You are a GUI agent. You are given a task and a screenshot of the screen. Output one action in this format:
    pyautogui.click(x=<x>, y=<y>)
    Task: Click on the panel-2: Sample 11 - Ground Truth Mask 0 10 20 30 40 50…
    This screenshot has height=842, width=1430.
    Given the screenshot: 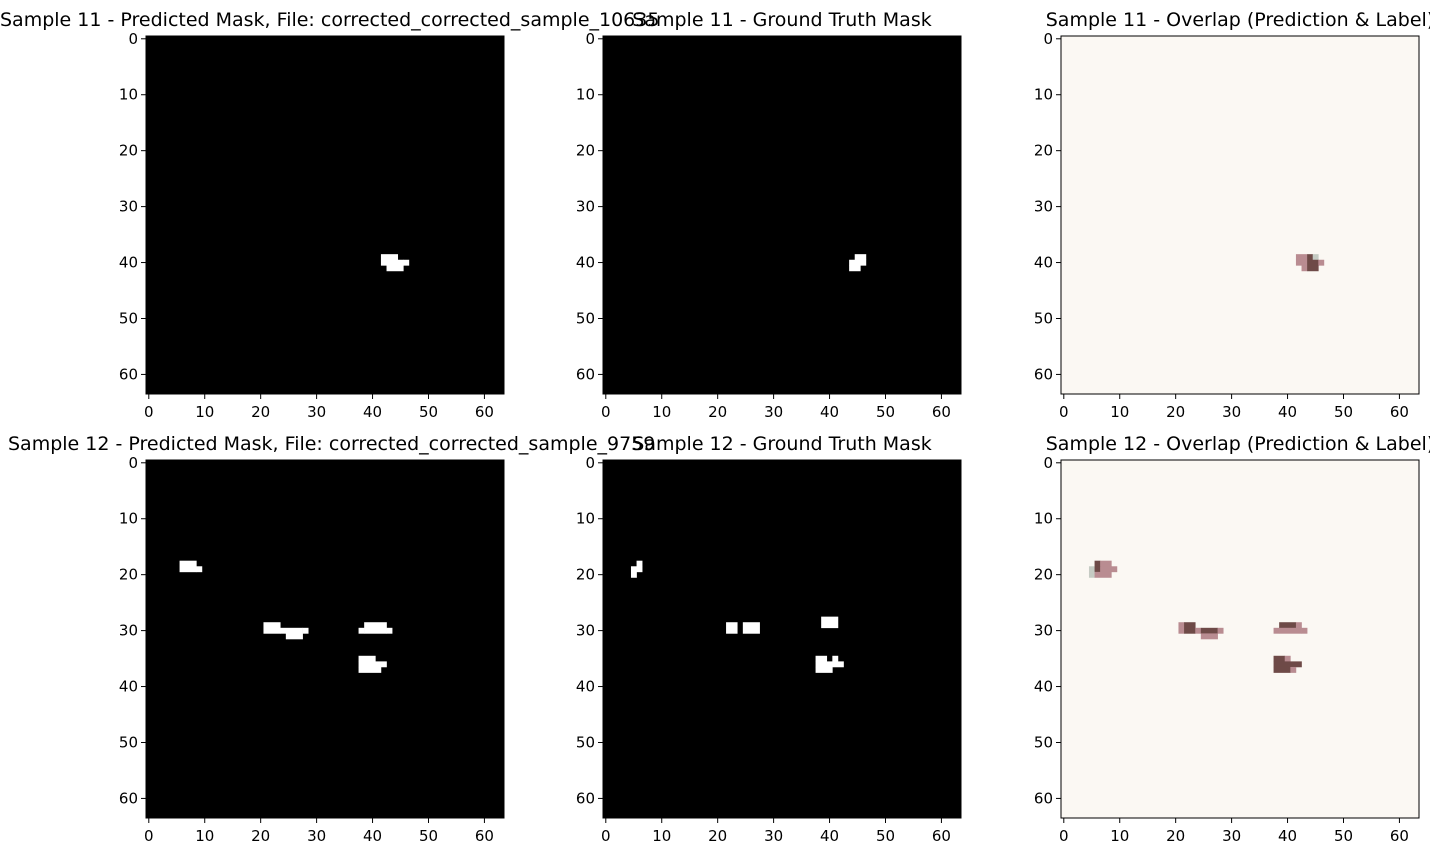 What is the action you would take?
    pyautogui.click(x=769, y=215)
    